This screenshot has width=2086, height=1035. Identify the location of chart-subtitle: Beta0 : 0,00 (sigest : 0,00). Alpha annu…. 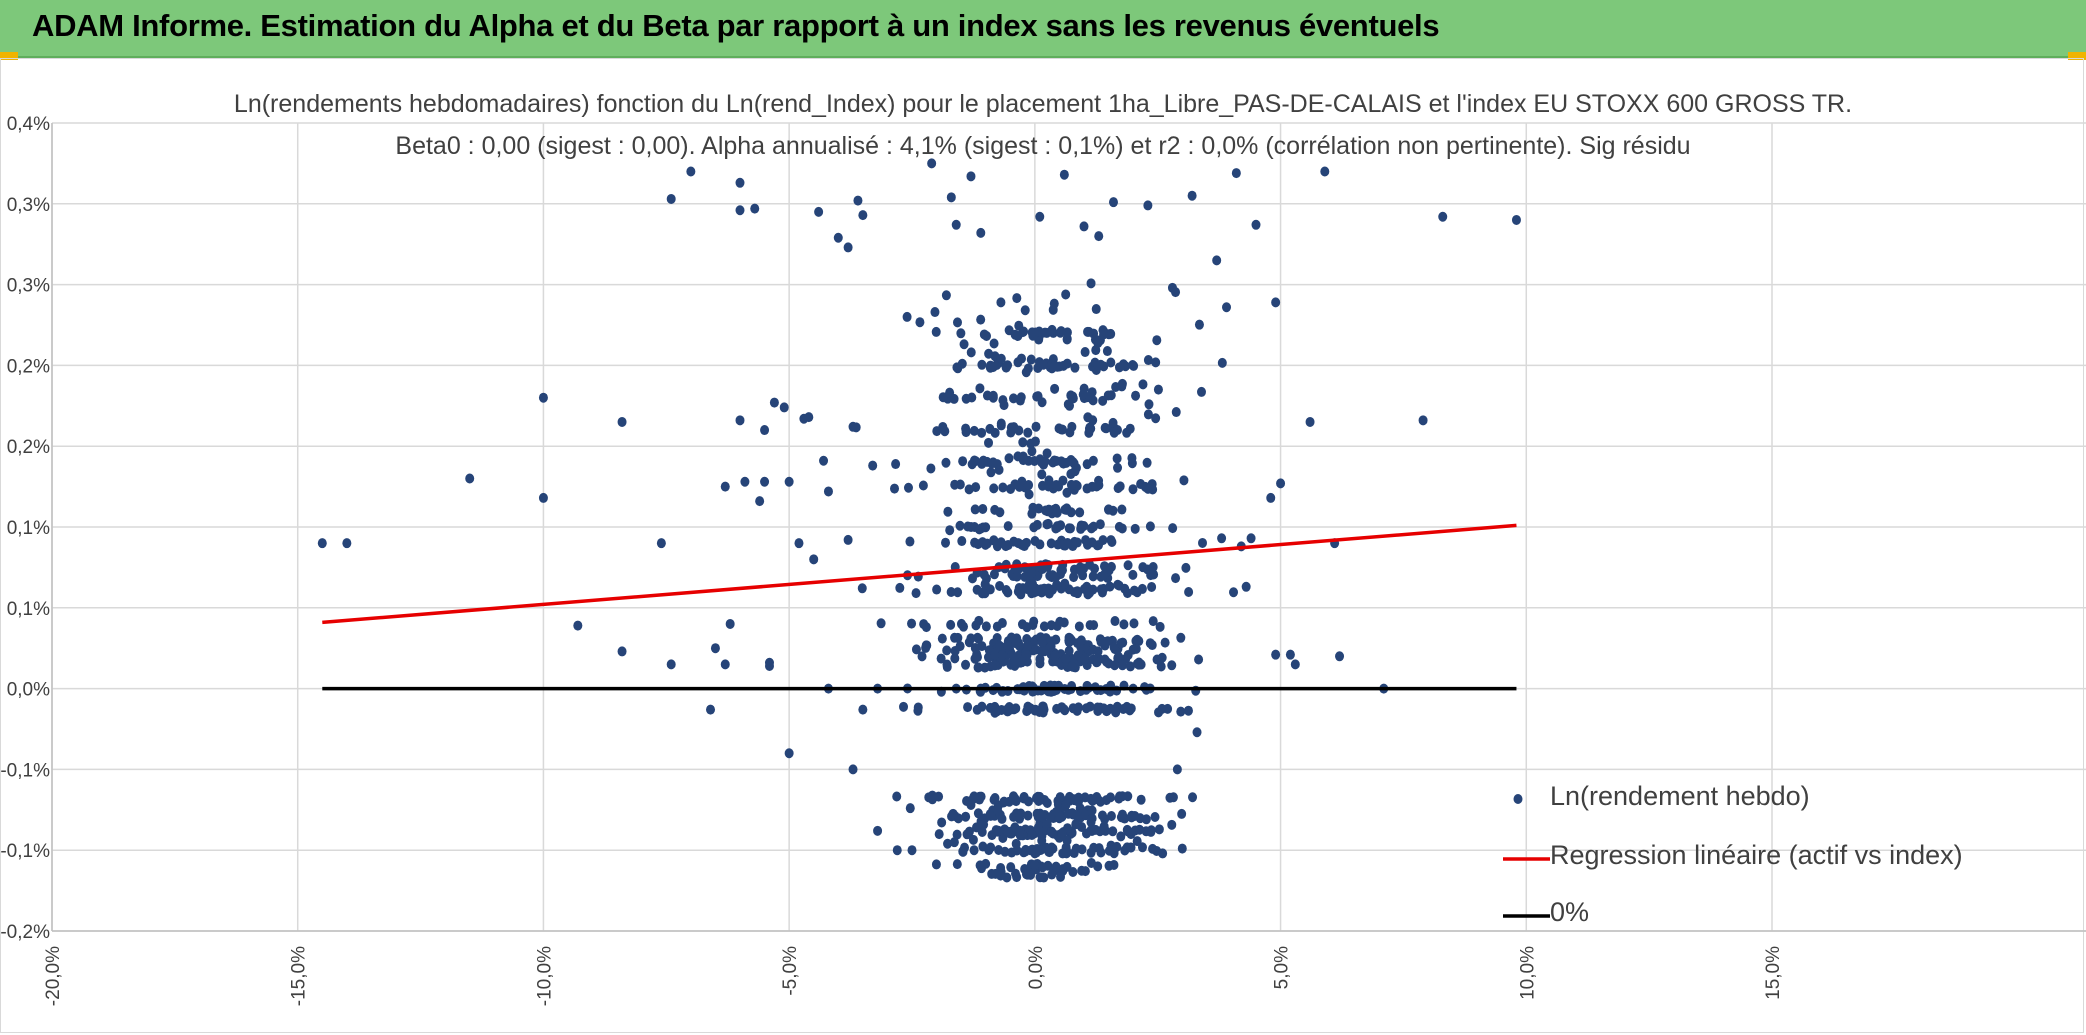
(1043, 146).